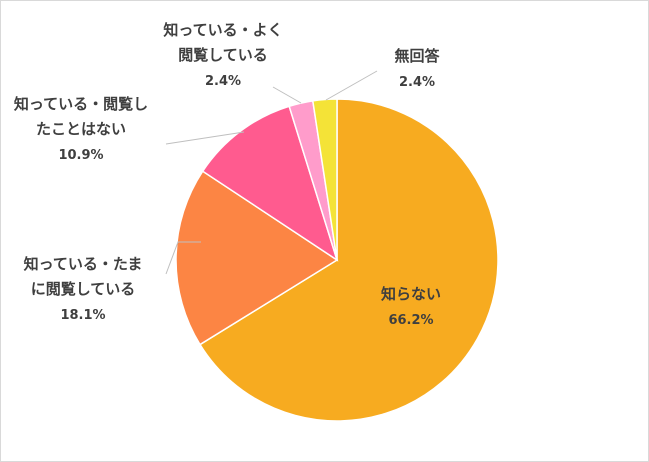  I want to click on slice-category-text: 閲覧している, so click(223, 55).